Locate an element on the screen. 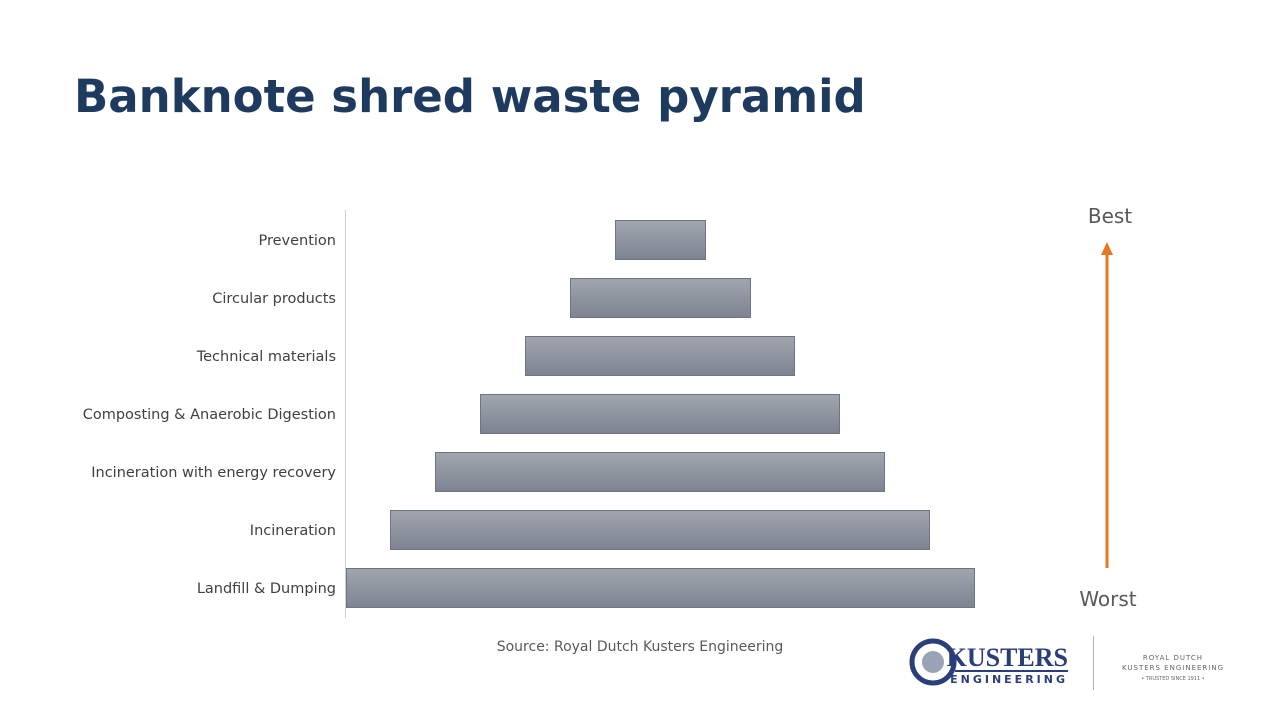  logo-core is located at coordinates (933, 662).